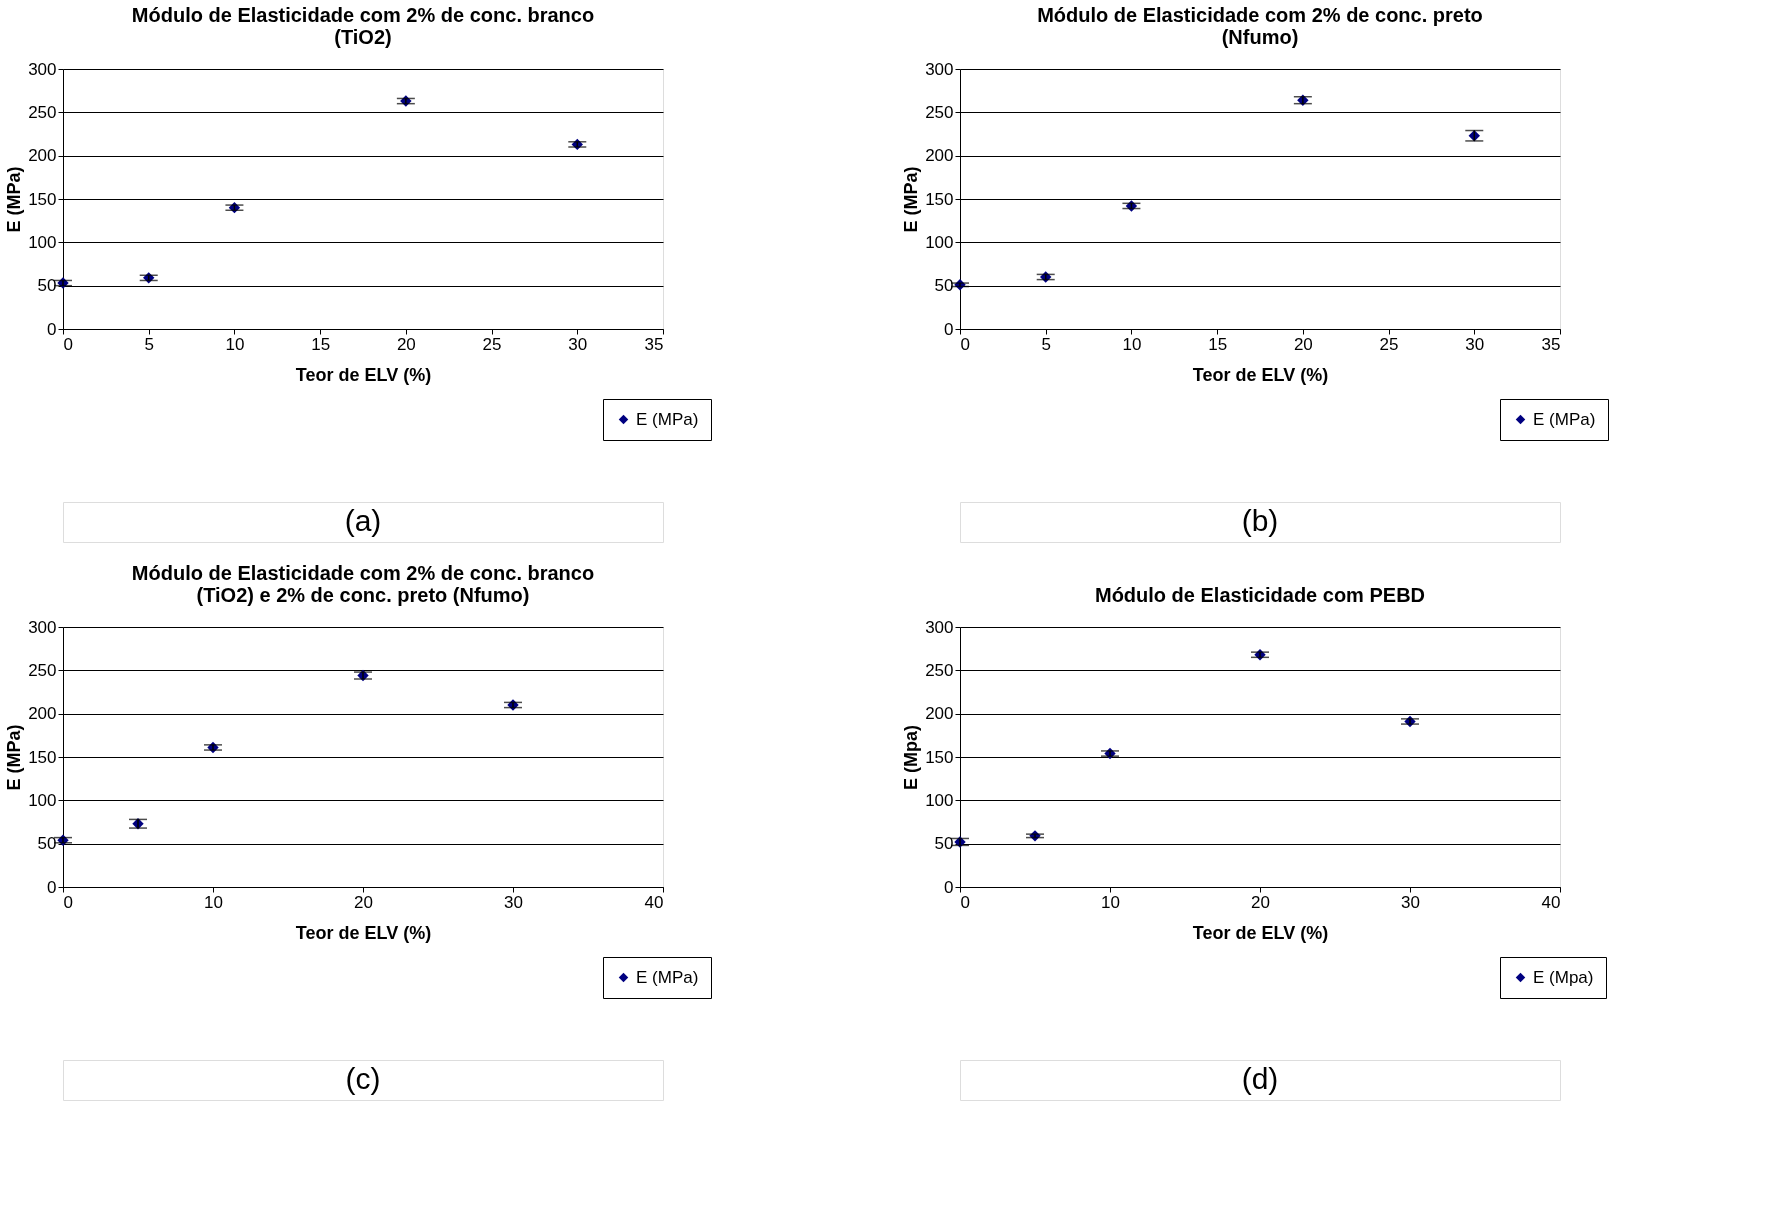 This screenshot has width=1784, height=1221. What do you see at coordinates (1260, 1078) in the screenshot?
I see `text: (d)` at bounding box center [1260, 1078].